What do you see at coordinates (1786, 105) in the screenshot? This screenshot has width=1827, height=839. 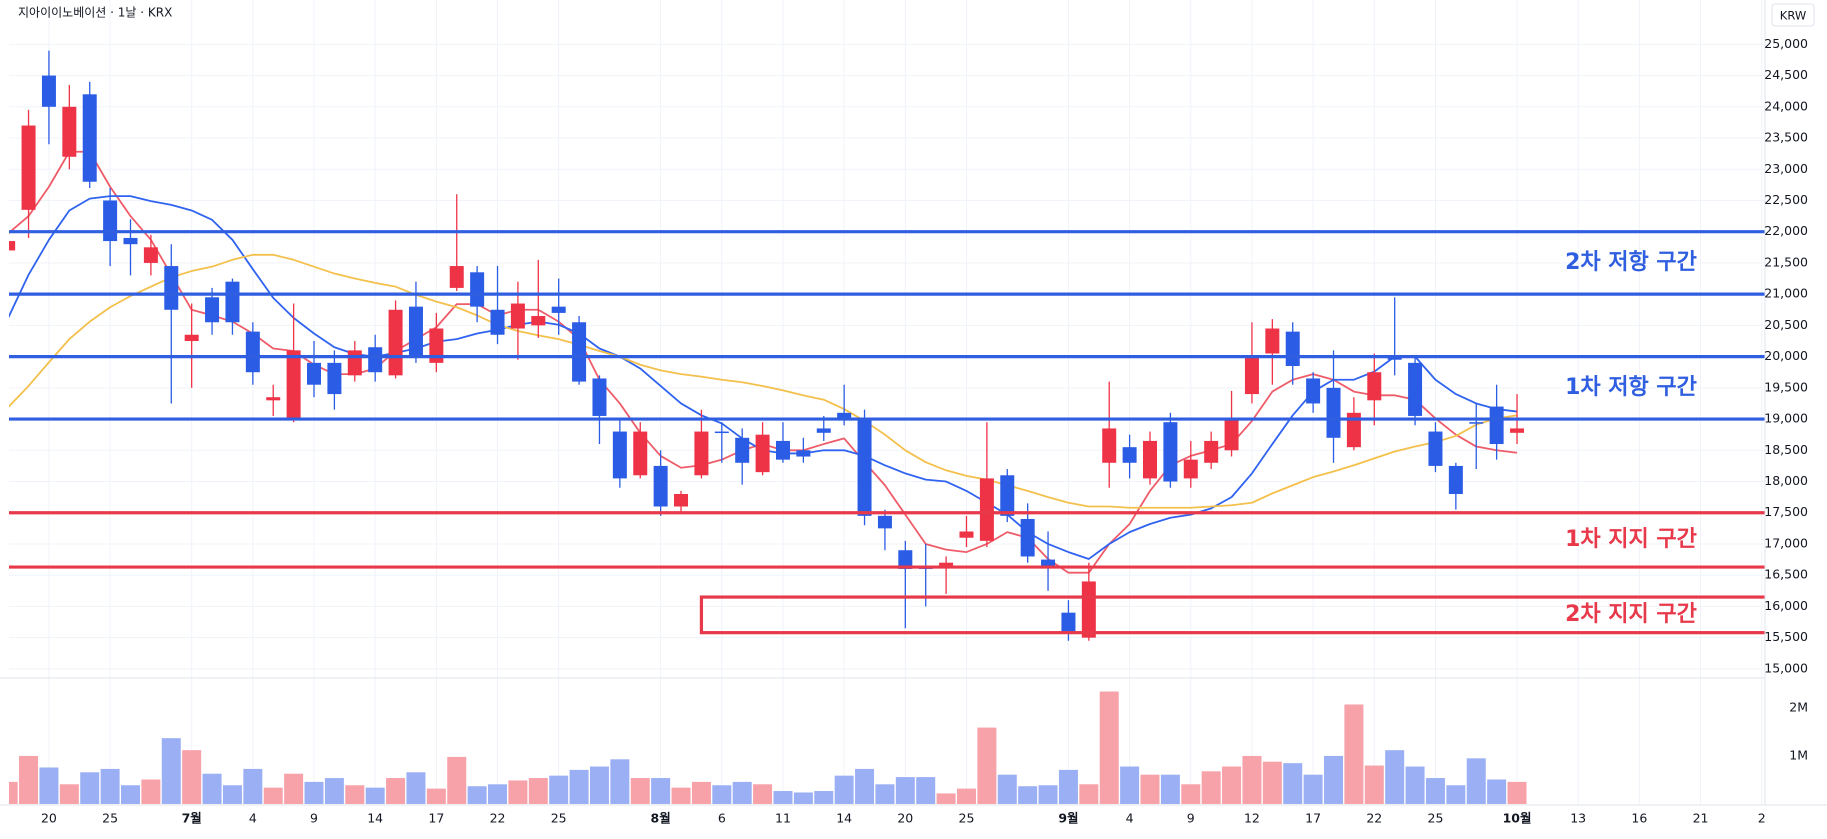 I see `y-tick-label: 24,000` at bounding box center [1786, 105].